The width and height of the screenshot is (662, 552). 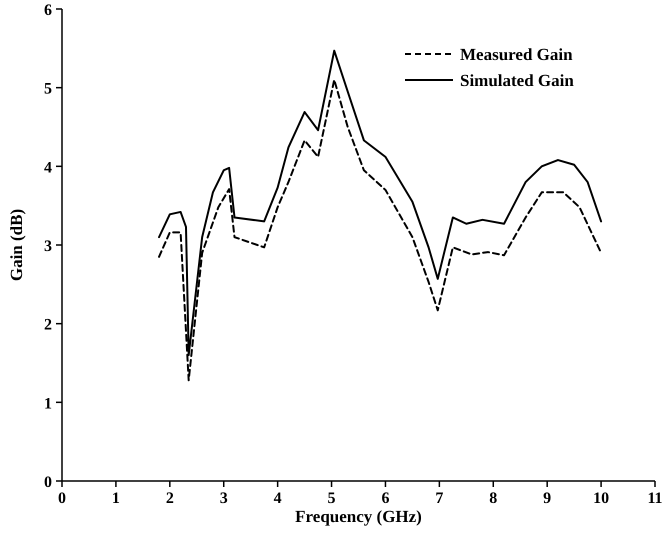 I want to click on x-tick-label: 2, so click(x=170, y=498).